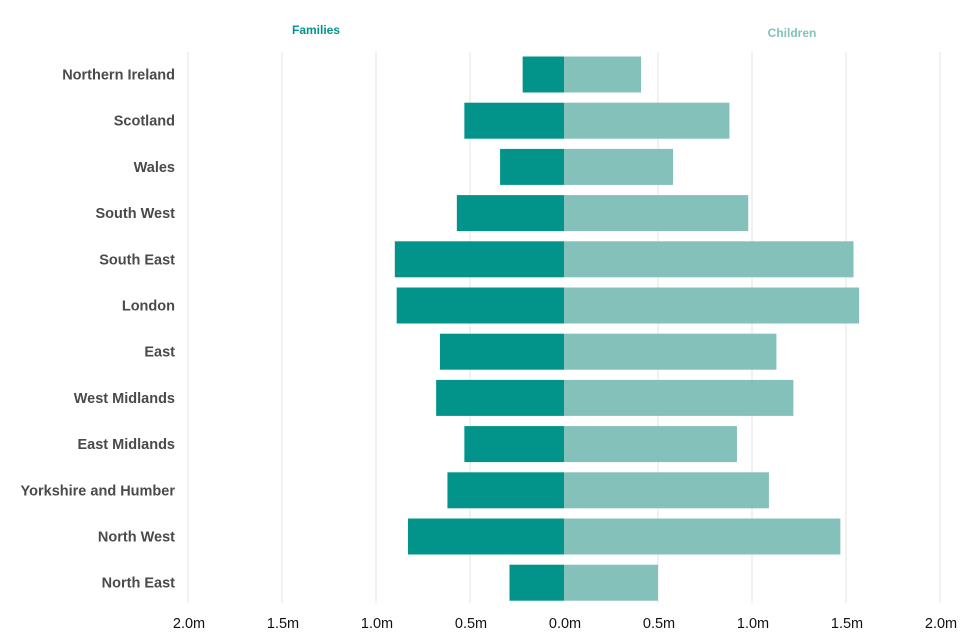 The image size is (960, 640). What do you see at coordinates (138, 584) in the screenshot?
I see `category-label: North East` at bounding box center [138, 584].